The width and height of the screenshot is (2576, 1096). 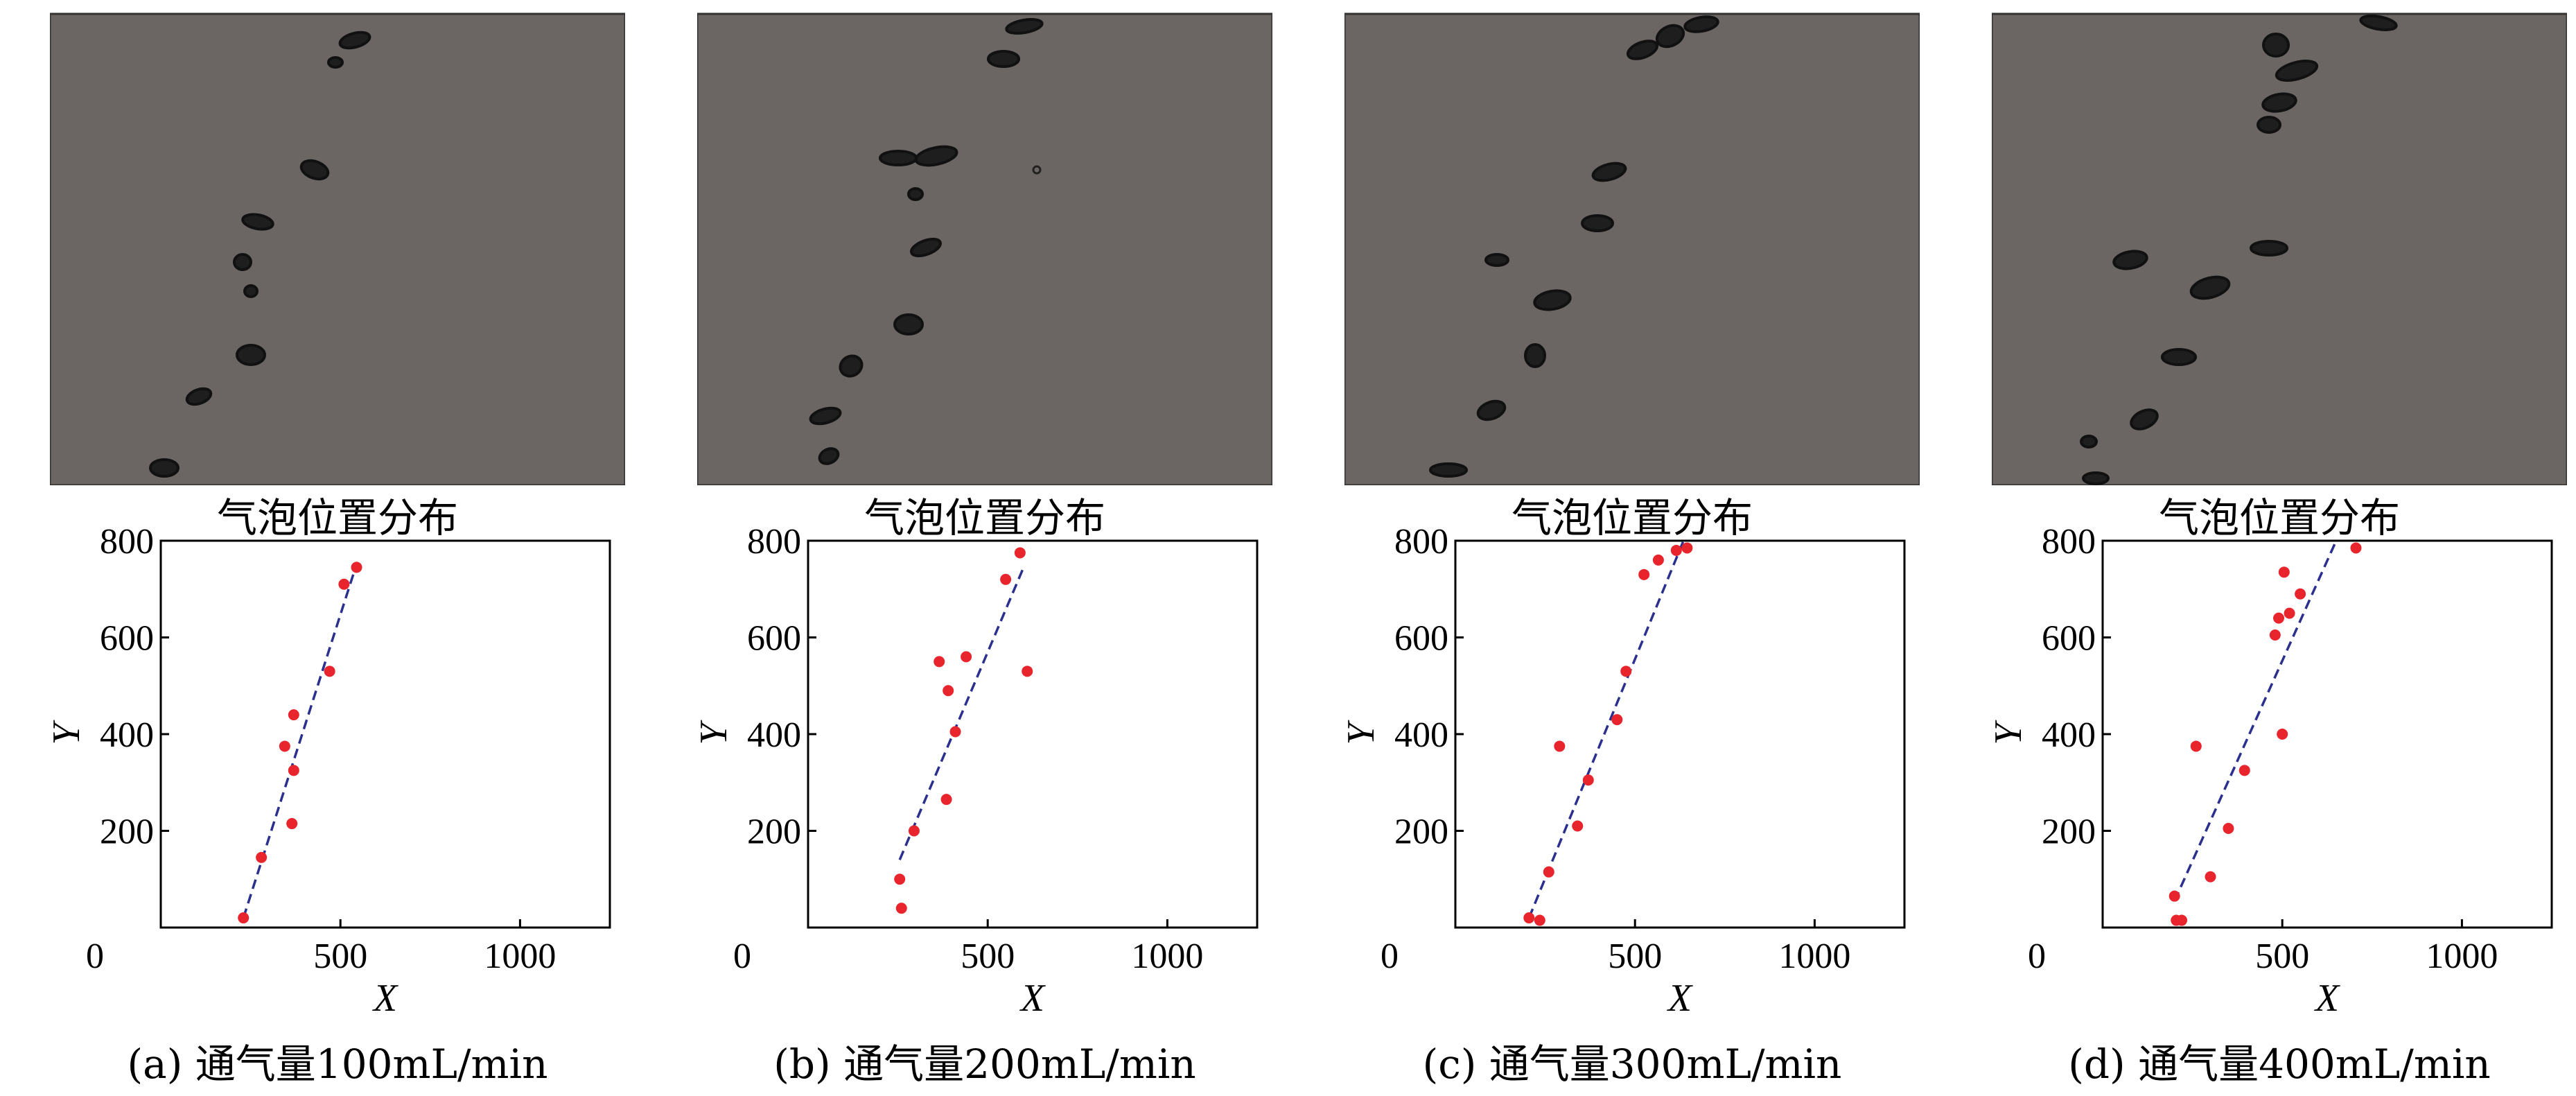 What do you see at coordinates (984, 517) in the screenshot?
I see `photo-caption-b: 气泡位置分布` at bounding box center [984, 517].